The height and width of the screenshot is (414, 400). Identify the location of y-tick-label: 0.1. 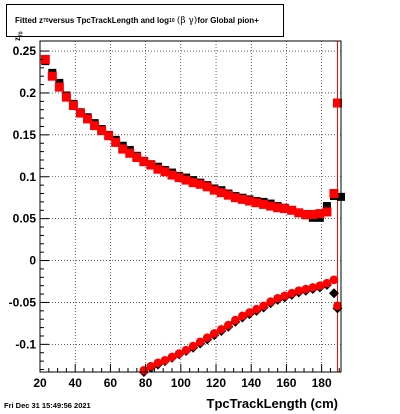
(27, 177).